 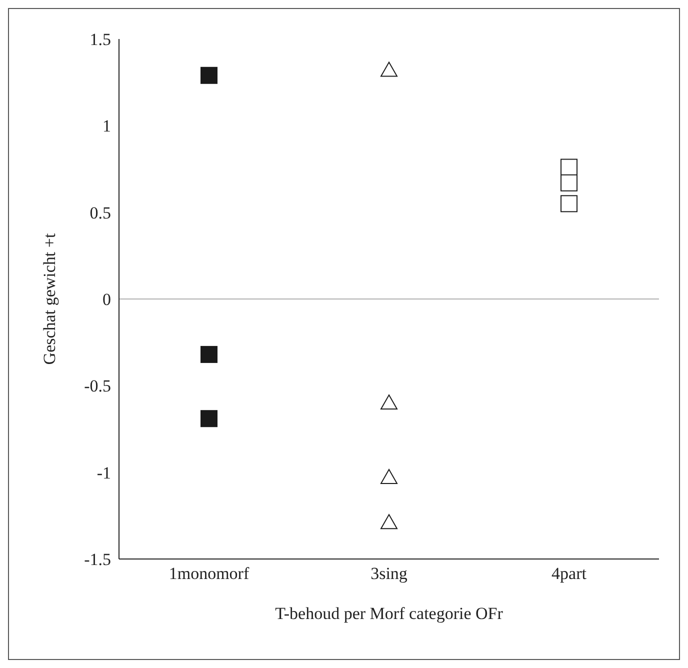 What do you see at coordinates (50, 299) in the screenshot?
I see `y-axis-title: Geschat gewicht +t` at bounding box center [50, 299].